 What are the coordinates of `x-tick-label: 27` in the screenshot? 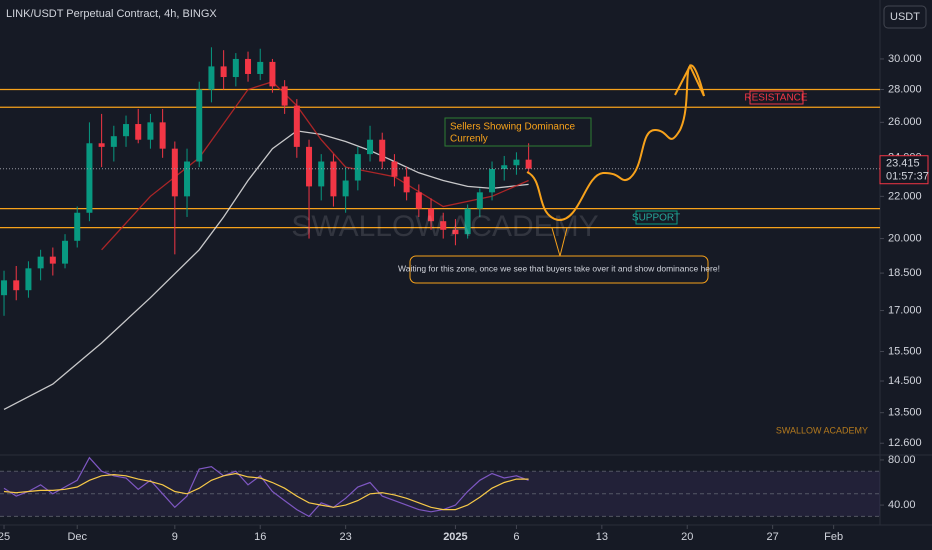 It's located at (773, 537).